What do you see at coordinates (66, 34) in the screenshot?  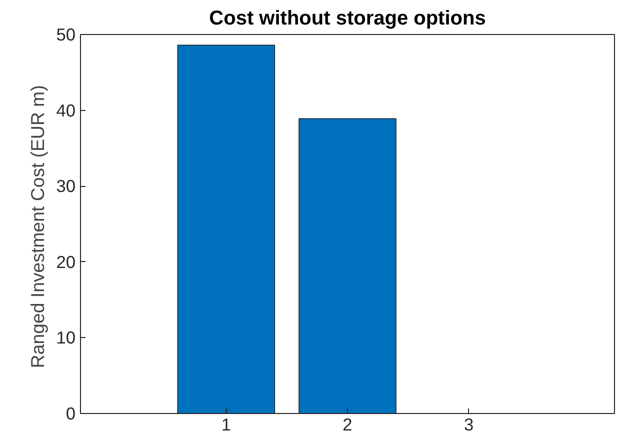 I see `y-tick-label: 50` at bounding box center [66, 34].